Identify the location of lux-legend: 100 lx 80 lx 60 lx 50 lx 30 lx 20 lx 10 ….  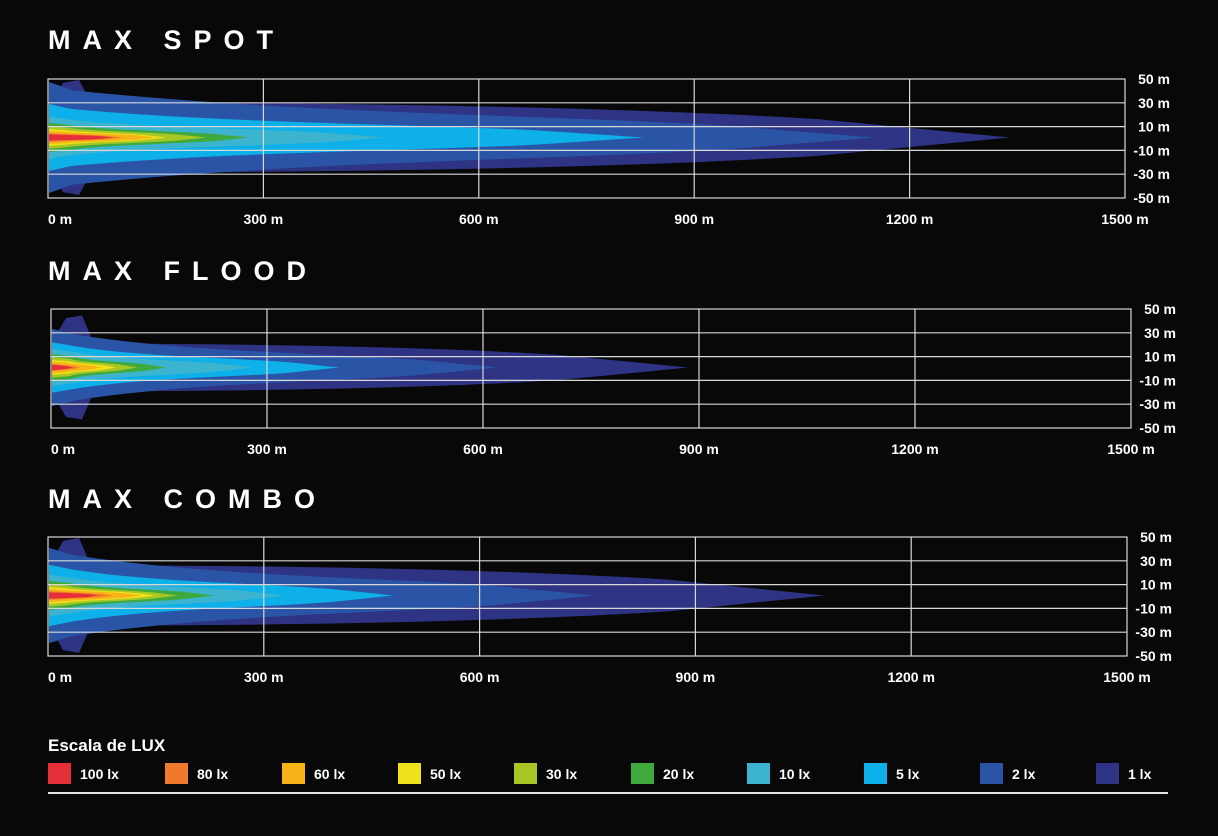
(608, 775).